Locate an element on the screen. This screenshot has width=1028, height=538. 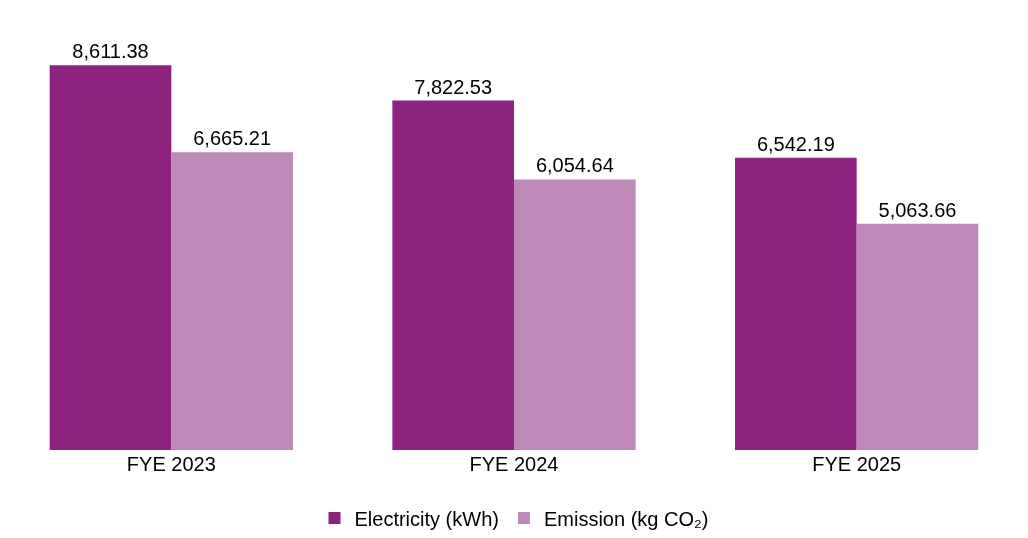
data-label: 6,542.19 is located at coordinates (795, 143).